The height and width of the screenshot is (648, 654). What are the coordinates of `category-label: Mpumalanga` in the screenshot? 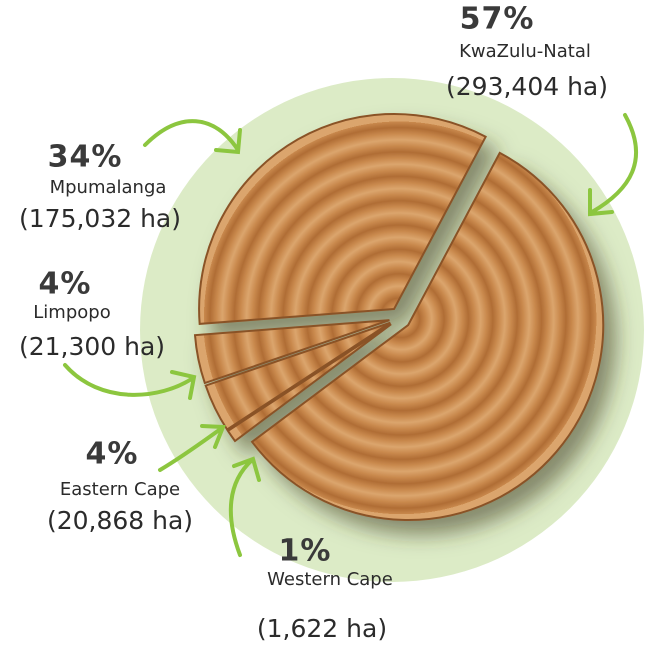 It's located at (108, 187).